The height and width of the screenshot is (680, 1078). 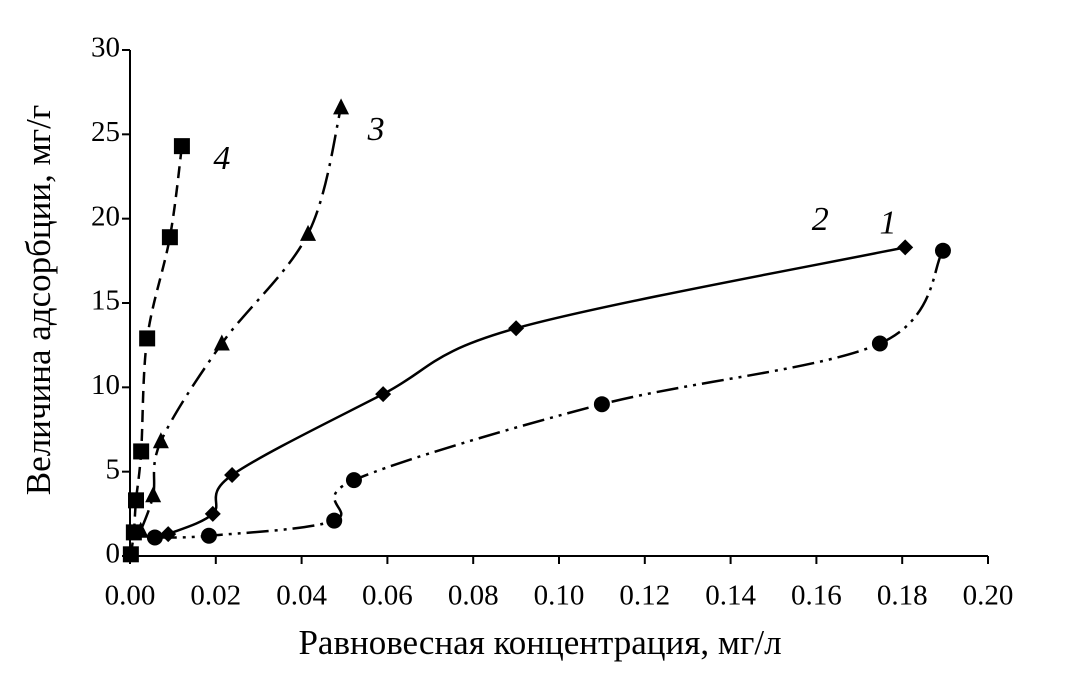 I want to click on x-tick-label: 0.08, so click(x=473, y=596).